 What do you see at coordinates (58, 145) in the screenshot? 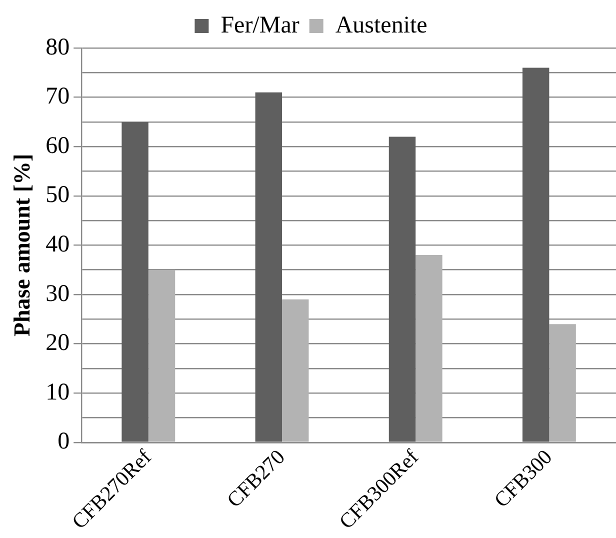
I see `y-tick-label: 60` at bounding box center [58, 145].